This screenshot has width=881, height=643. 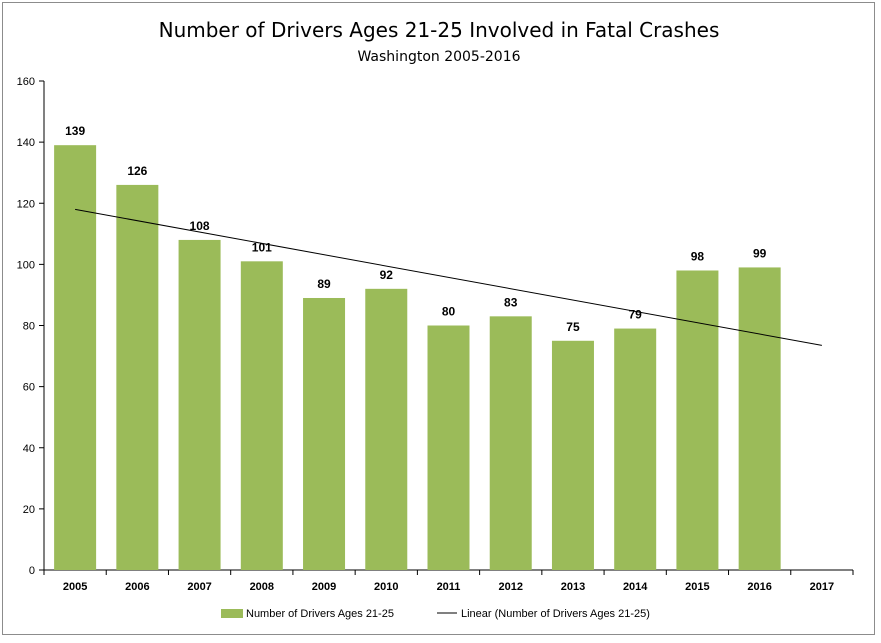 I want to click on x-tick-label: 2011, so click(x=449, y=587).